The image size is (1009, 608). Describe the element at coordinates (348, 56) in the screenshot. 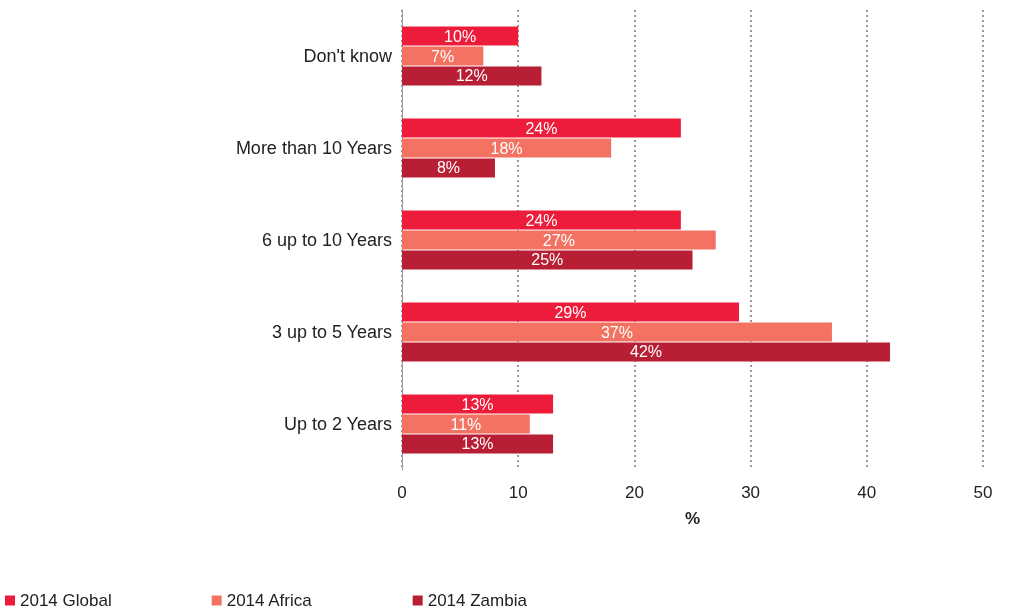

I see `y-tick-label: Don't know` at that location.